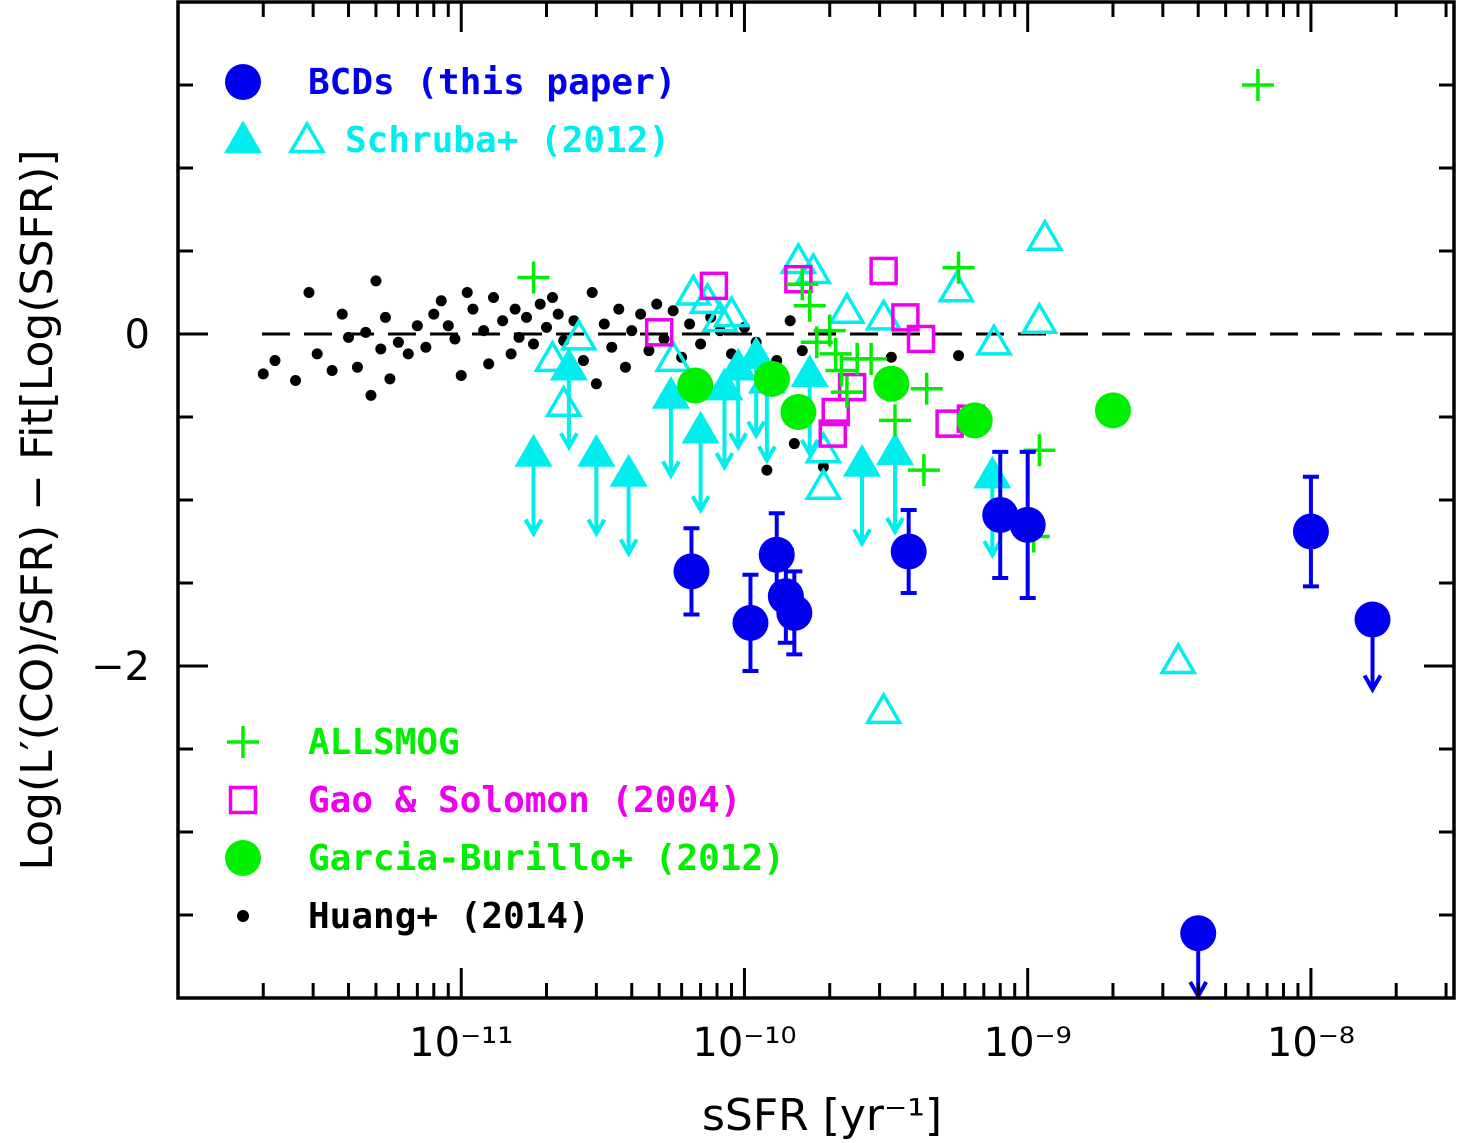 This screenshot has width=1470, height=1143. What do you see at coordinates (461, 1043) in the screenshot?
I see `x-tick-label: 10⁻¹¹` at bounding box center [461, 1043].